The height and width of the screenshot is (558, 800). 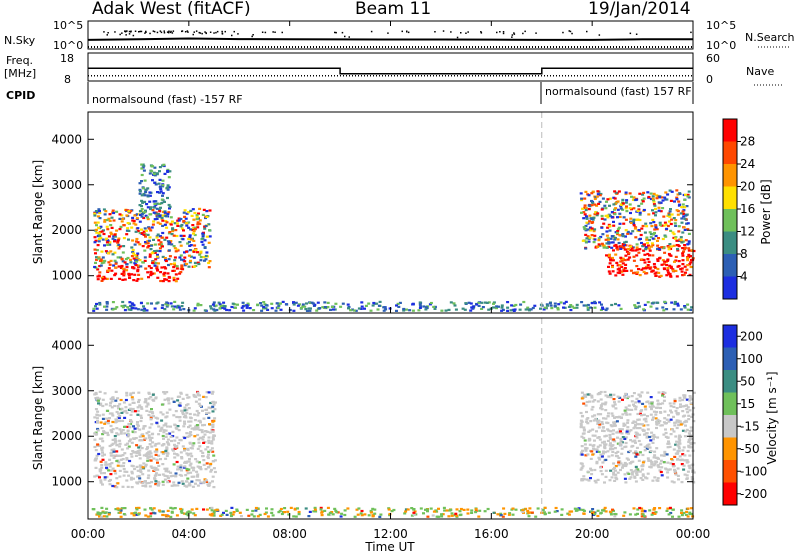 I want to click on cpid-right-text: normalsound (fast) 157 RF, so click(x=618, y=91).